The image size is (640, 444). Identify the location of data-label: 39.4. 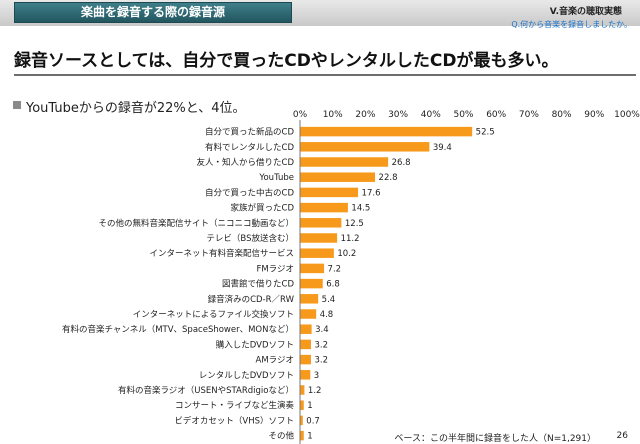
(442, 148).